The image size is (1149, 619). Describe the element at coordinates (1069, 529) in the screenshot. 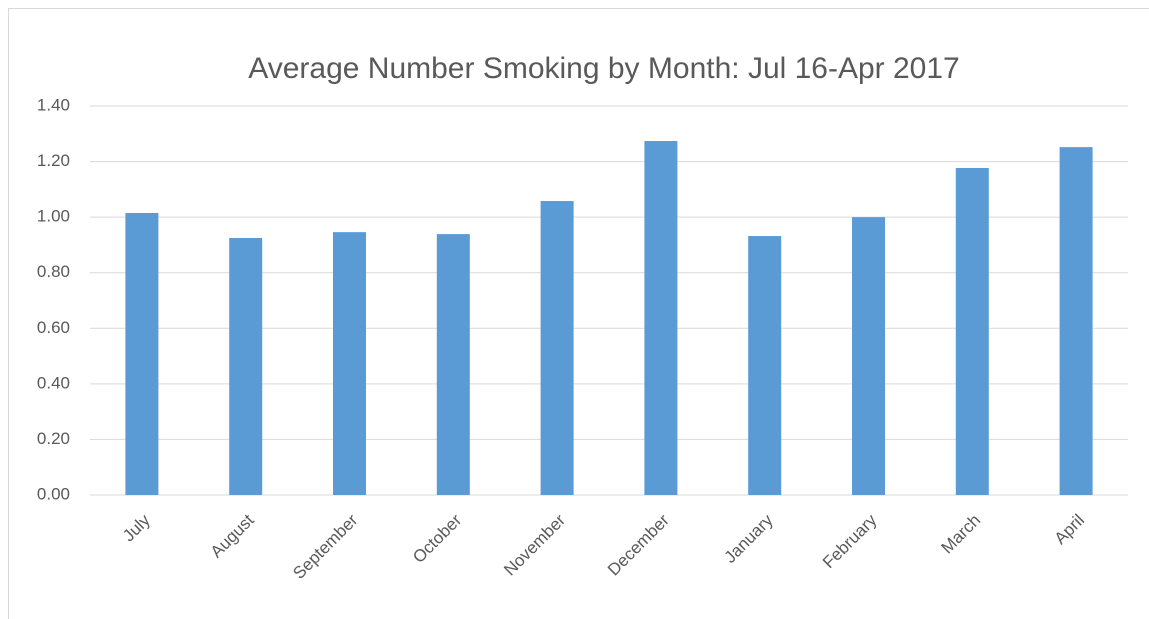

I see `x-tick-label: April` at that location.